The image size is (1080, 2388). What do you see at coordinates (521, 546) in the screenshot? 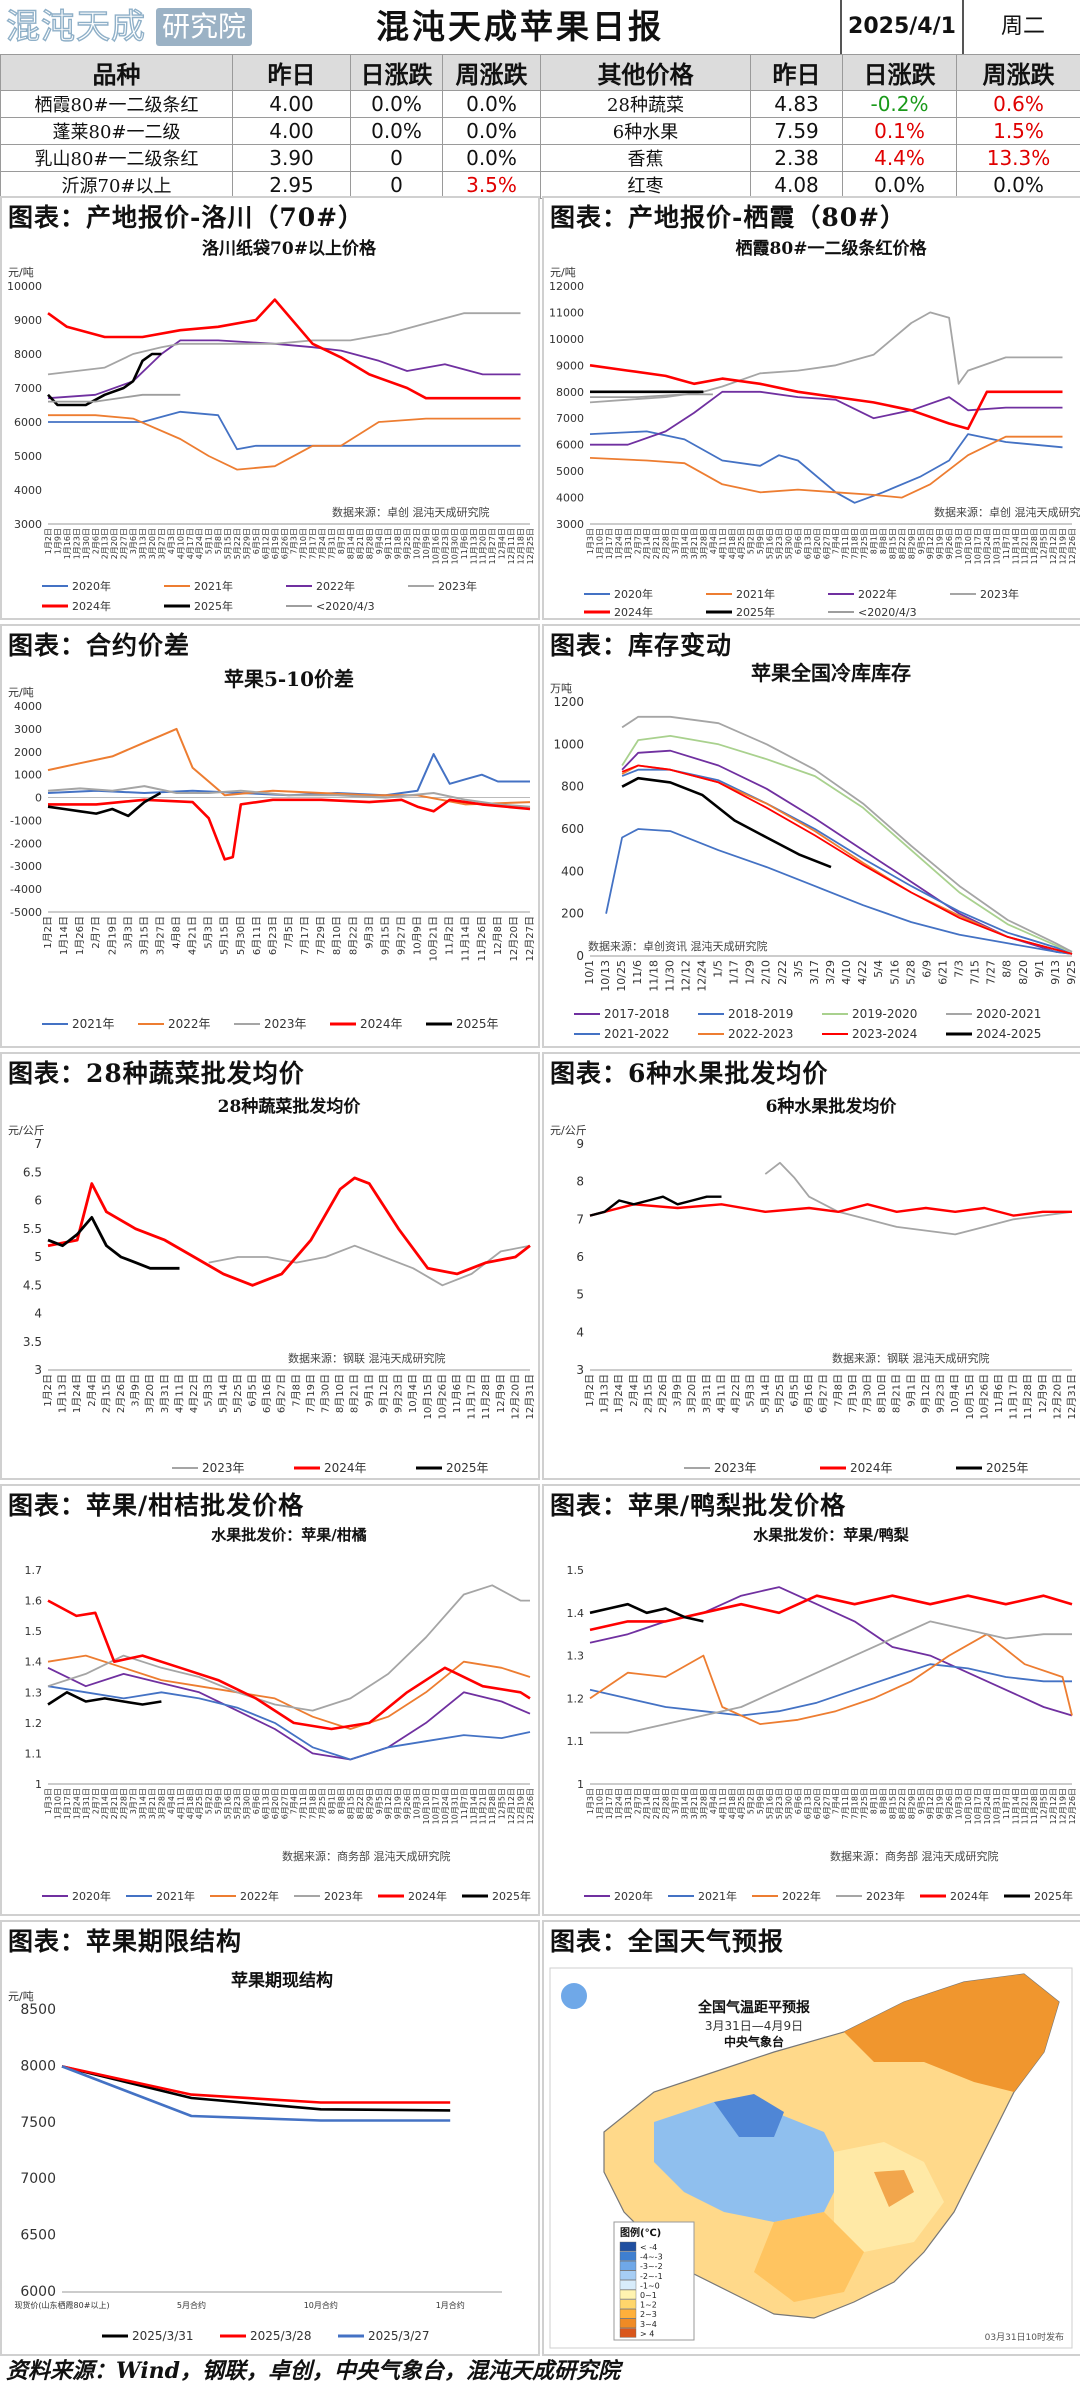
I see `x-tick-label: 12月18日` at bounding box center [521, 546].